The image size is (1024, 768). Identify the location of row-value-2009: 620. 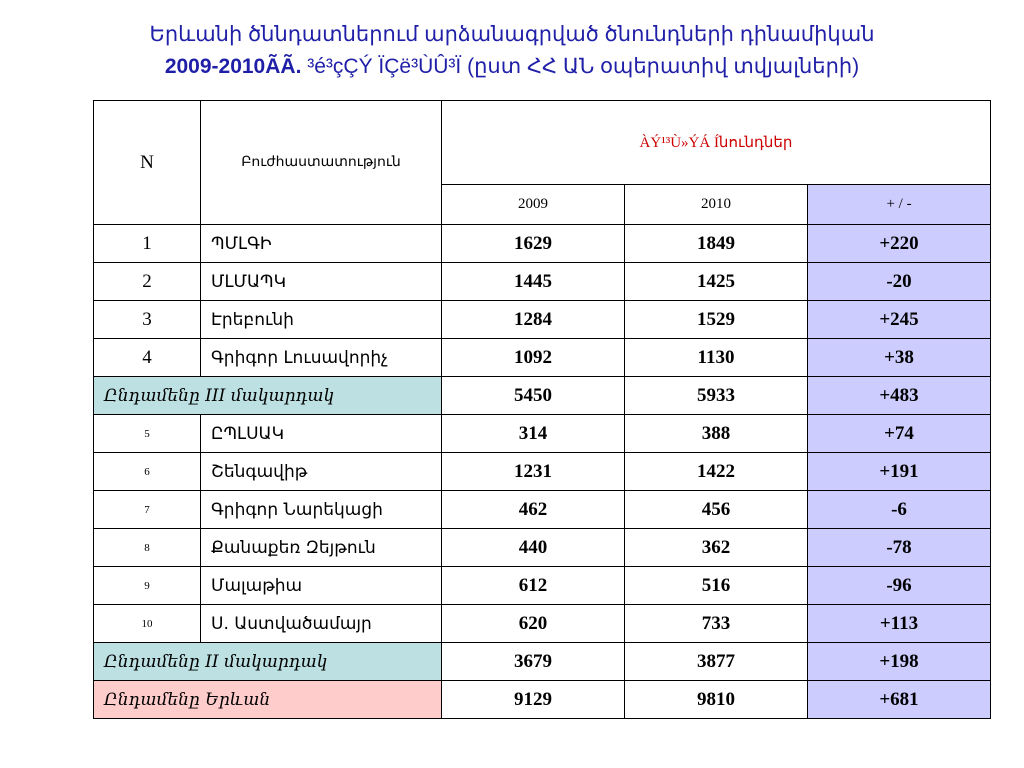
(533, 623).